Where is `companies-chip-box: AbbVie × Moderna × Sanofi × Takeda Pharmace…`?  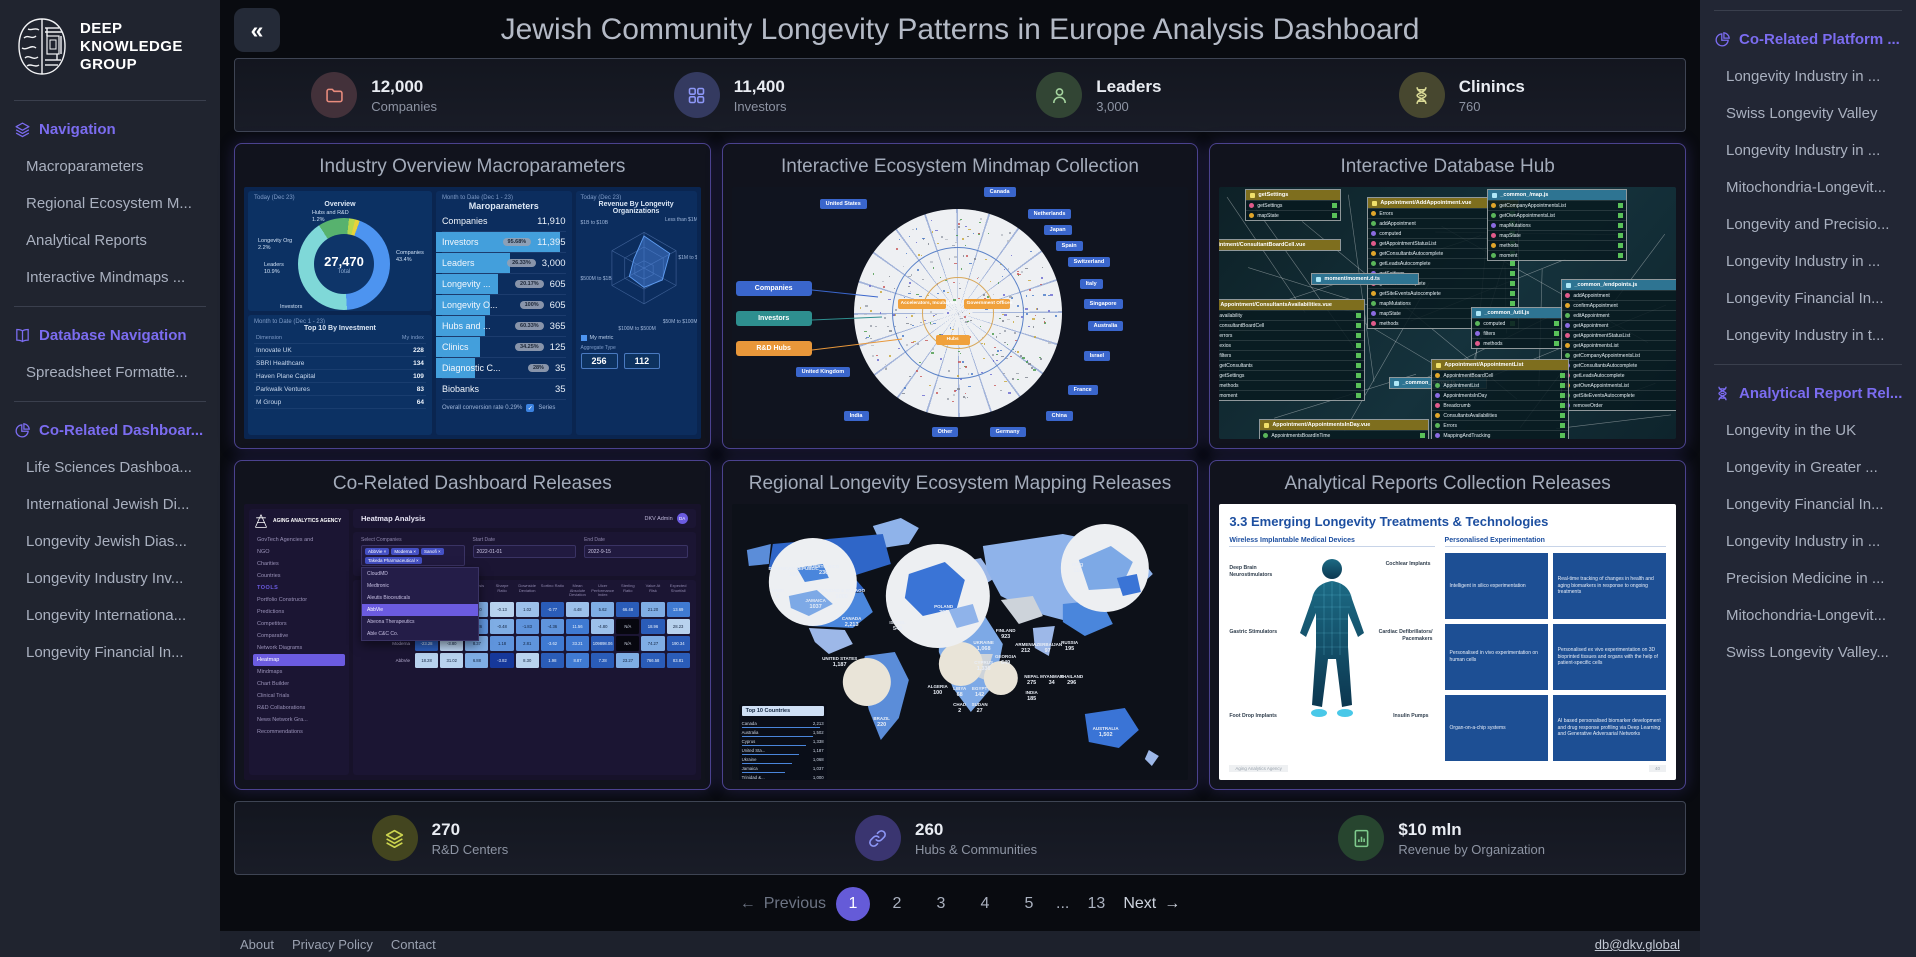
companies-chip-box: AbbVie × Moderna × Sanofi × Takeda Pharmace… is located at coordinates (413, 555).